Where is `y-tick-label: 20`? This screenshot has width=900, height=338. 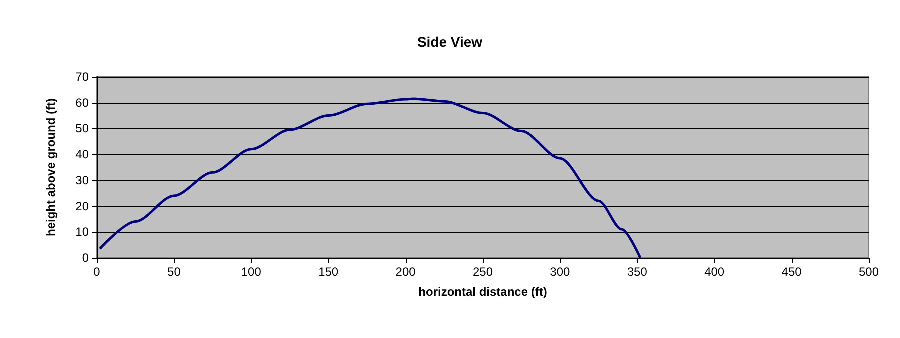 y-tick-label: 20 is located at coordinates (83, 206).